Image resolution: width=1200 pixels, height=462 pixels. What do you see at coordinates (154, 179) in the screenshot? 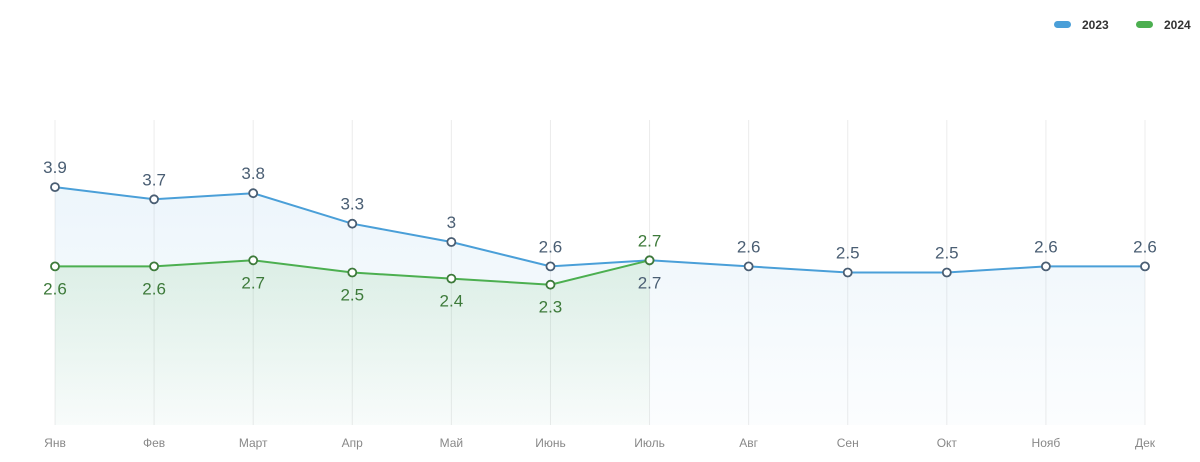
I see `data-label: 3.7` at bounding box center [154, 179].